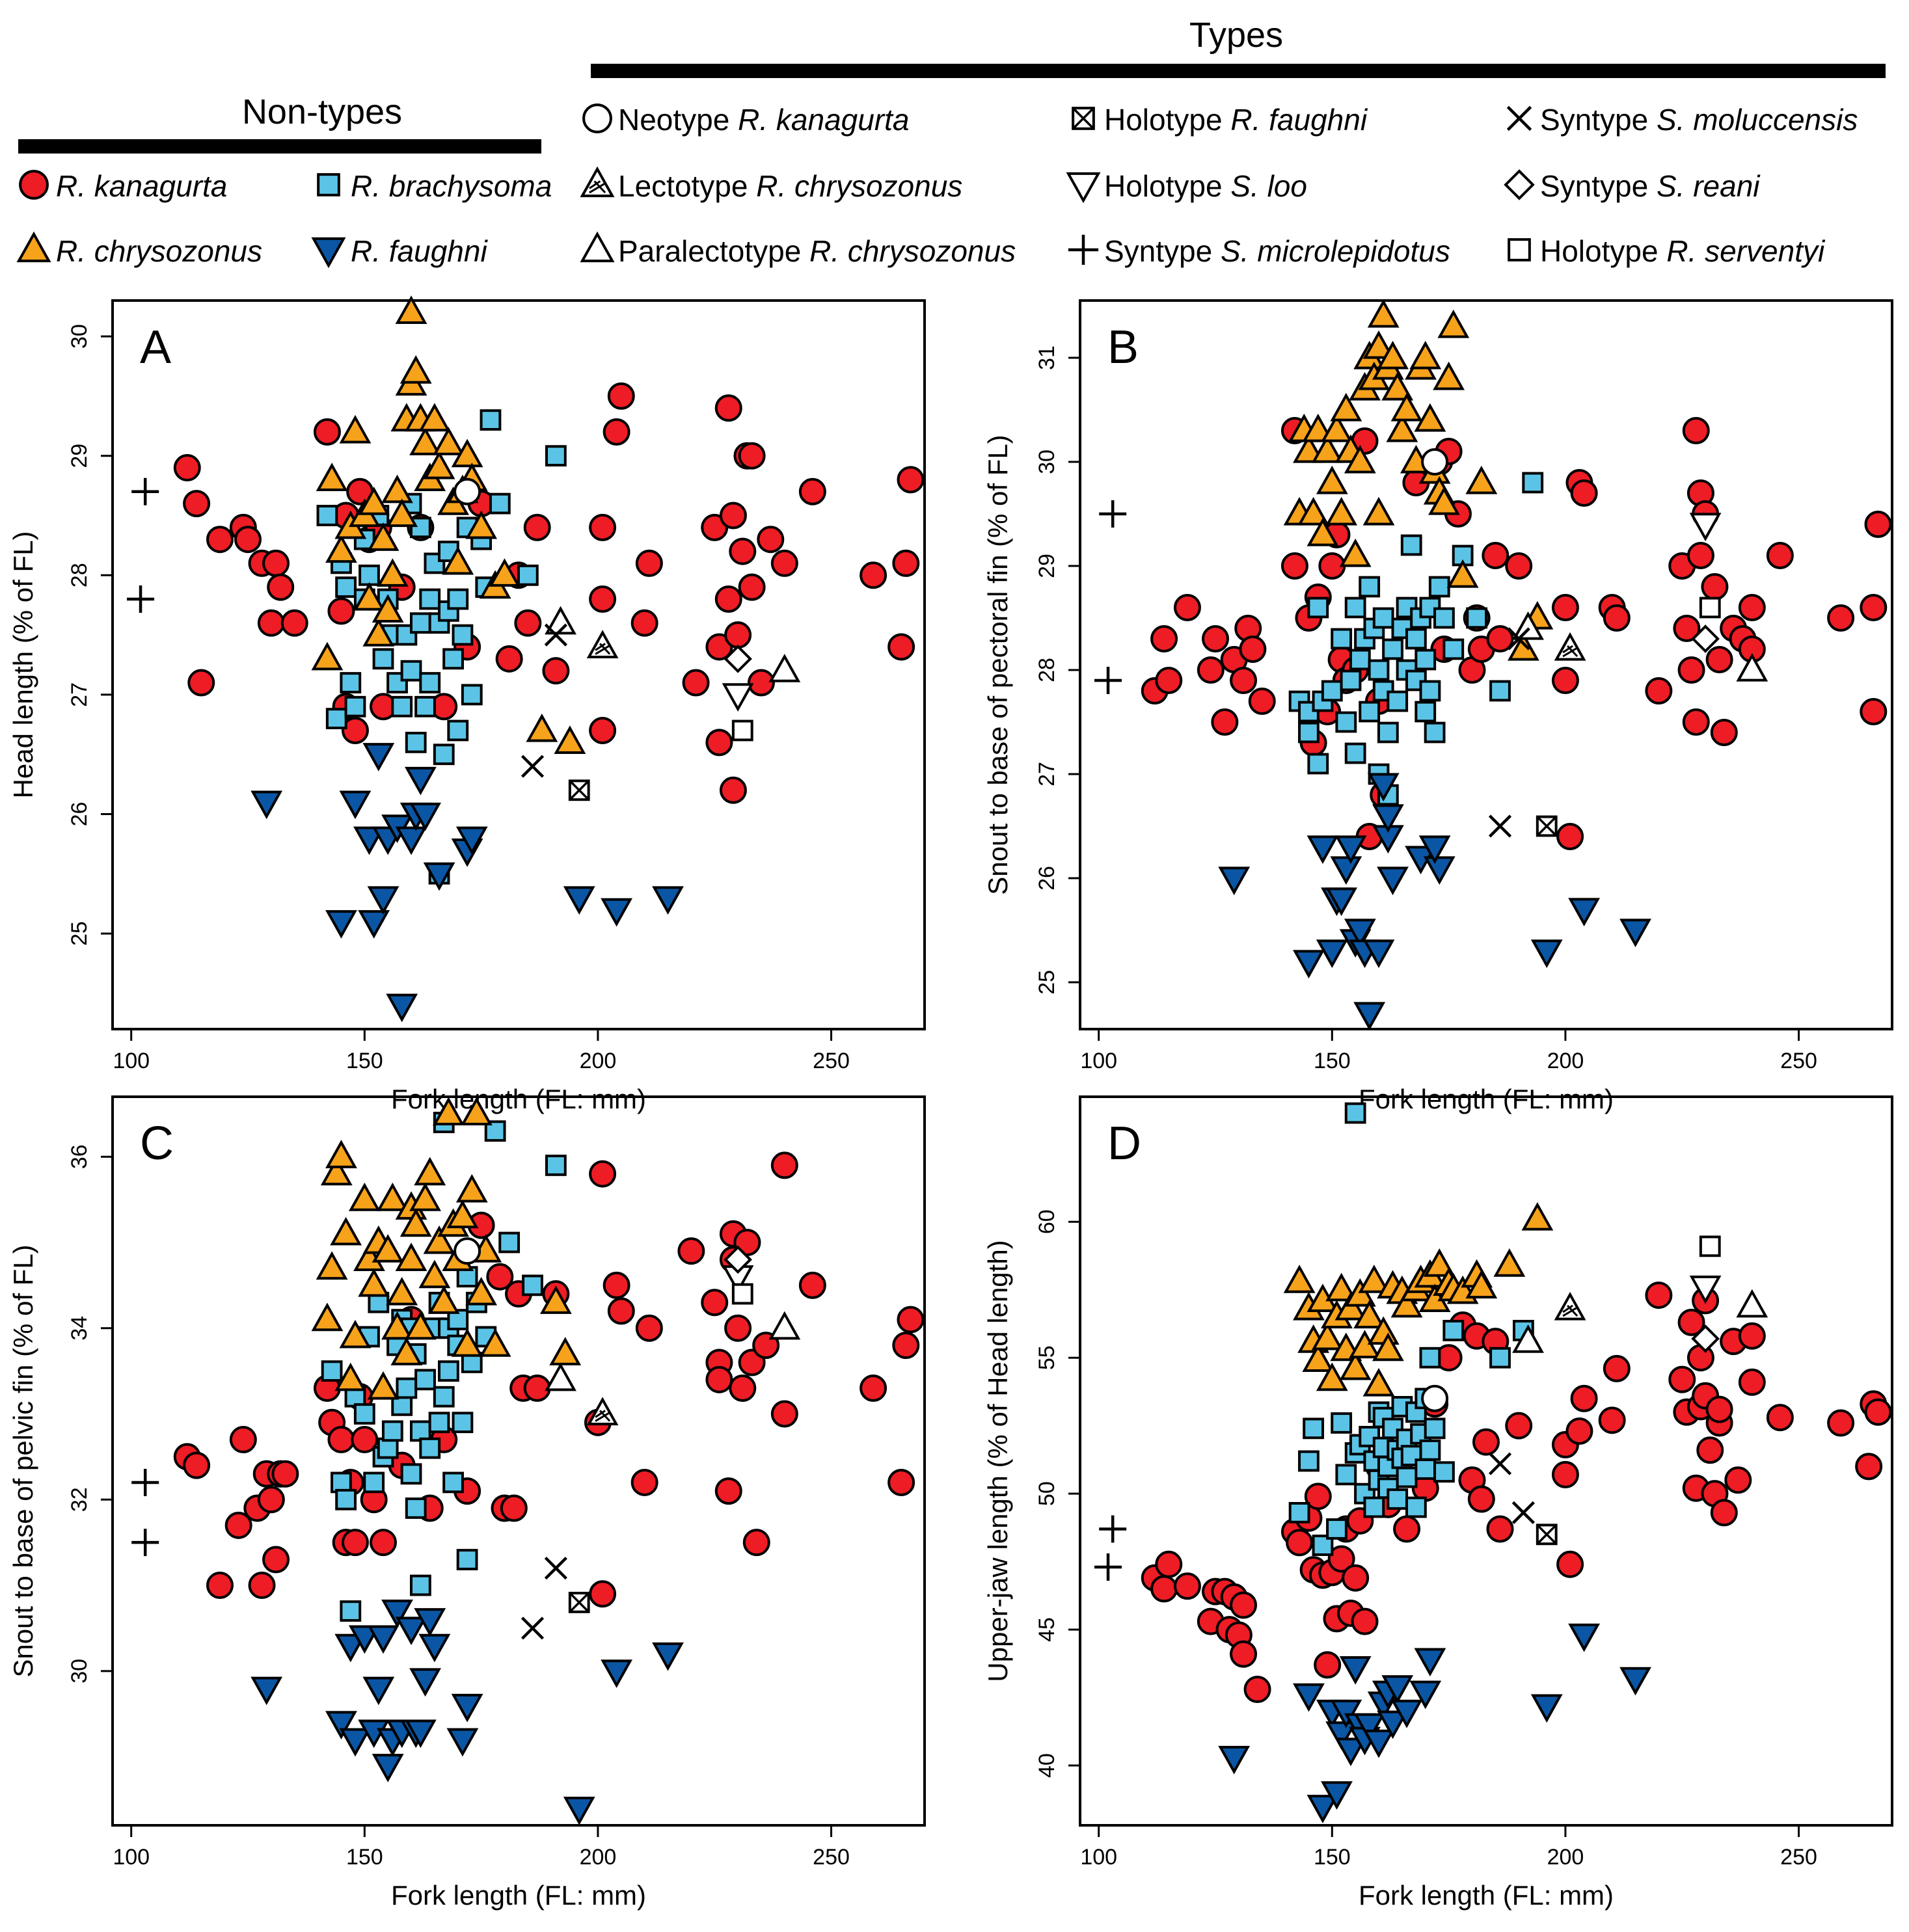 The image size is (1909, 1932). I want to click on legend-label-prefix: Holotype, so click(1603, 251).